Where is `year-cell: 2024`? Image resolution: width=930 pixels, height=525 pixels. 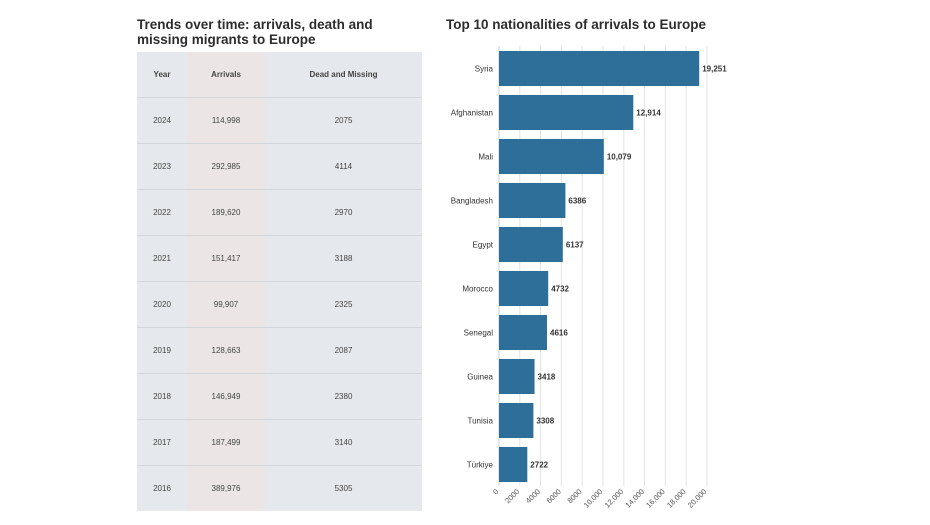 year-cell: 2024 is located at coordinates (162, 120).